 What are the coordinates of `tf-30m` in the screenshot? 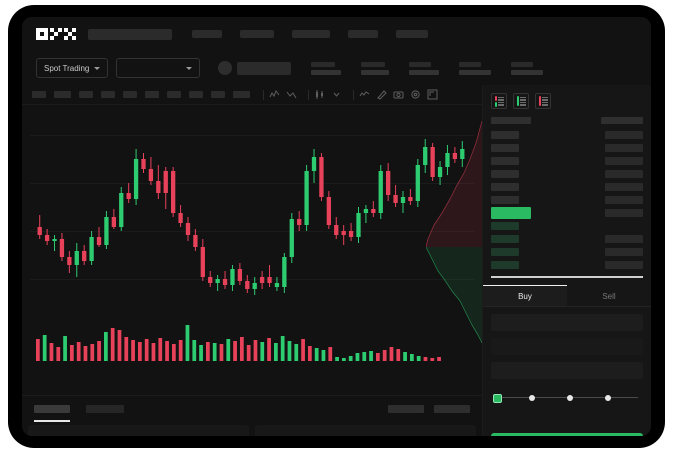 It's located at (108, 94).